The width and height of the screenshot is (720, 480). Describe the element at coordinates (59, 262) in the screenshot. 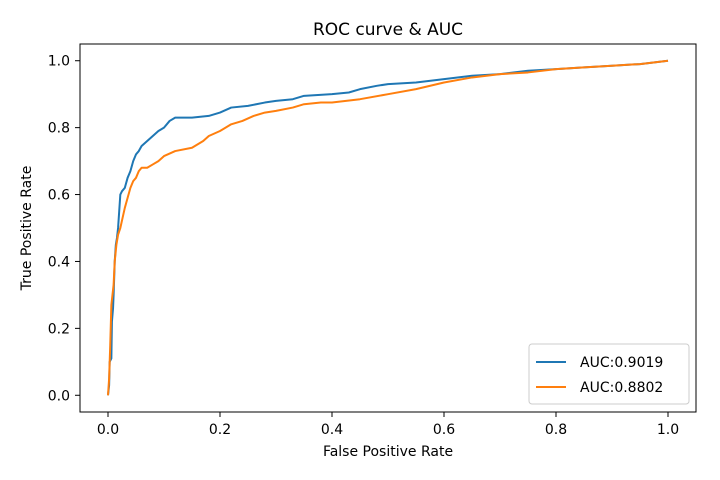

I see `y-tick-label: 0.4` at that location.